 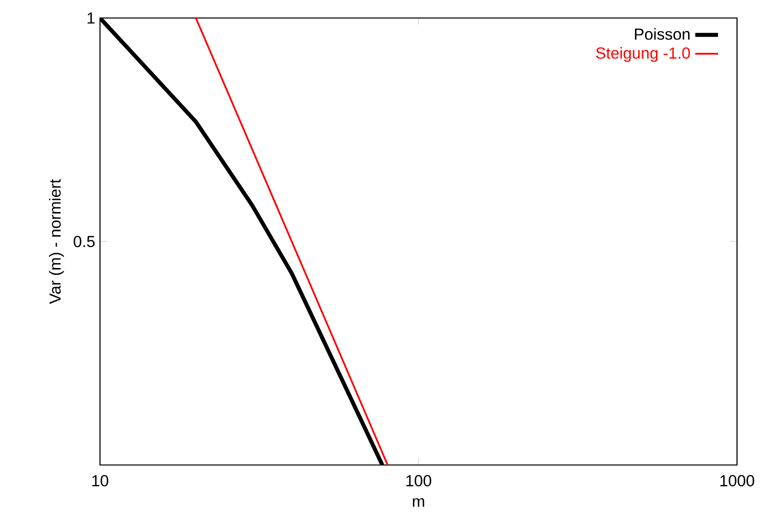 What do you see at coordinates (662, 34) in the screenshot?
I see `legend-label: Poisson` at bounding box center [662, 34].